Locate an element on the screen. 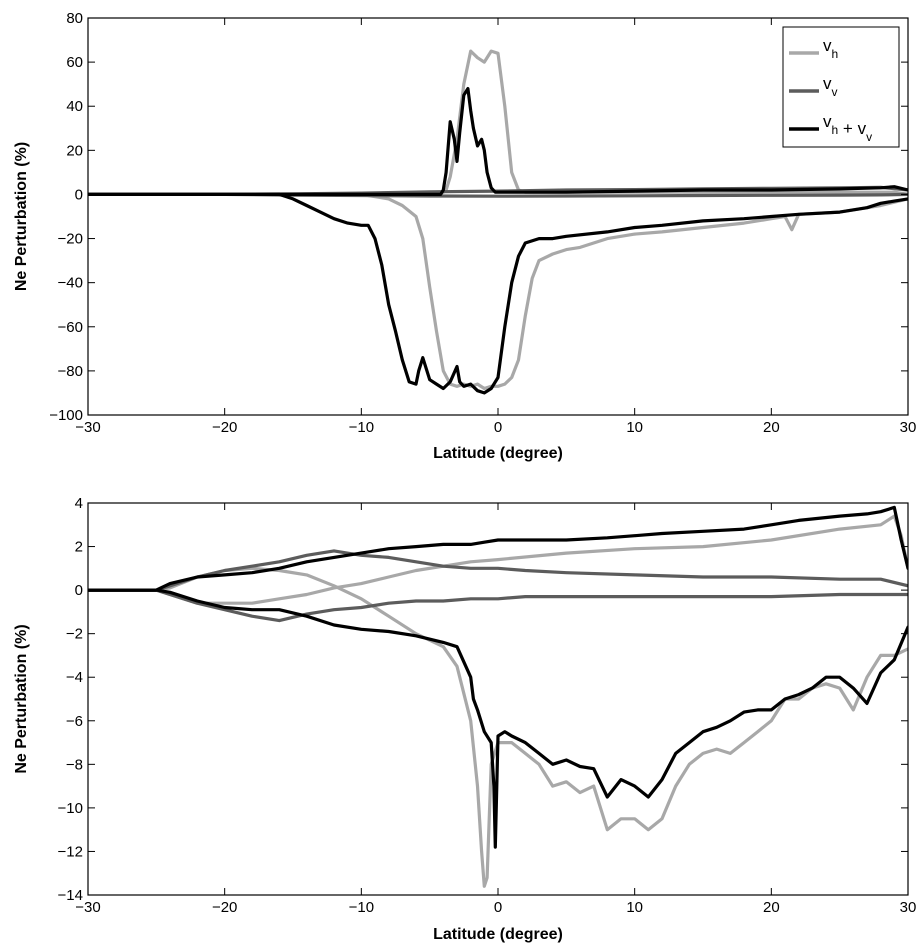  legend-box is located at coordinates (841, 87).